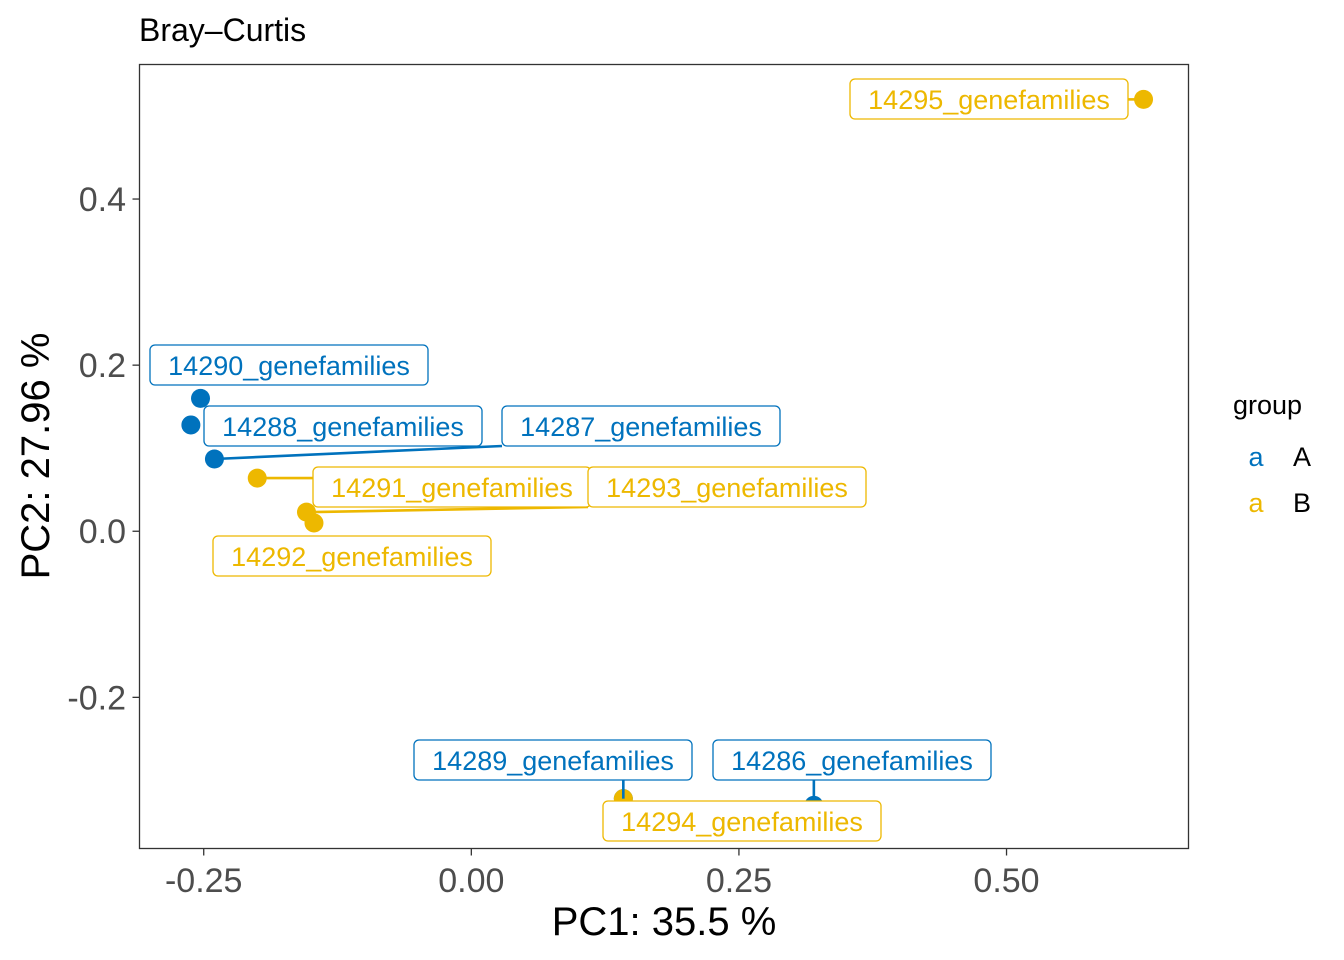 The image size is (1344, 960). What do you see at coordinates (1006, 881) in the screenshot?
I see `x-tick-label: 0.50` at bounding box center [1006, 881].